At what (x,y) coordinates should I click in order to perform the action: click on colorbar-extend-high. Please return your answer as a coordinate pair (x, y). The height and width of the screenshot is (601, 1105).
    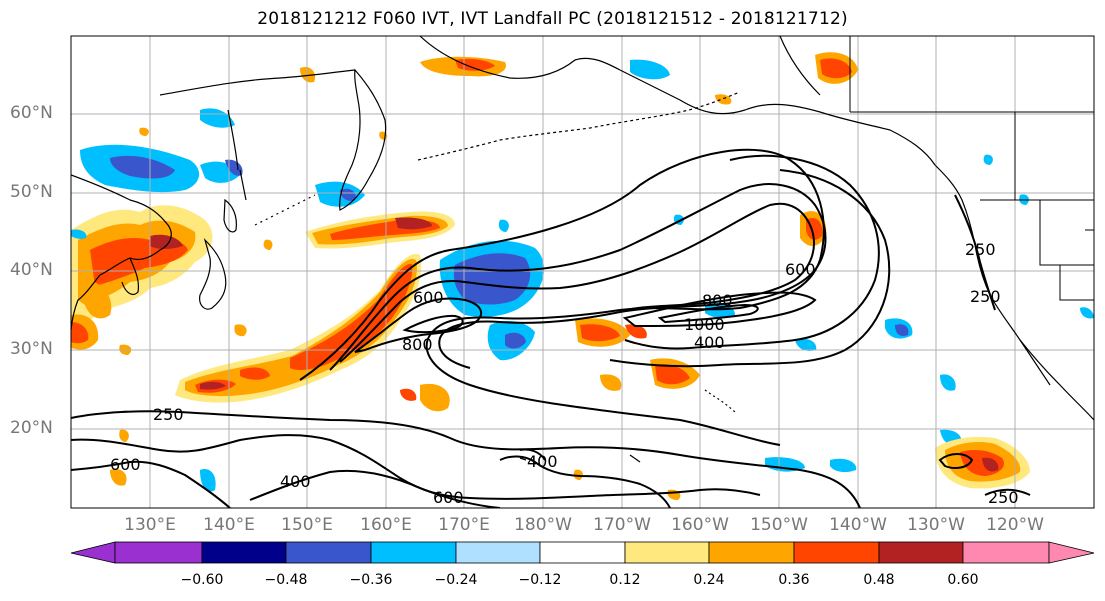
    Looking at the image, I should click on (1071, 552).